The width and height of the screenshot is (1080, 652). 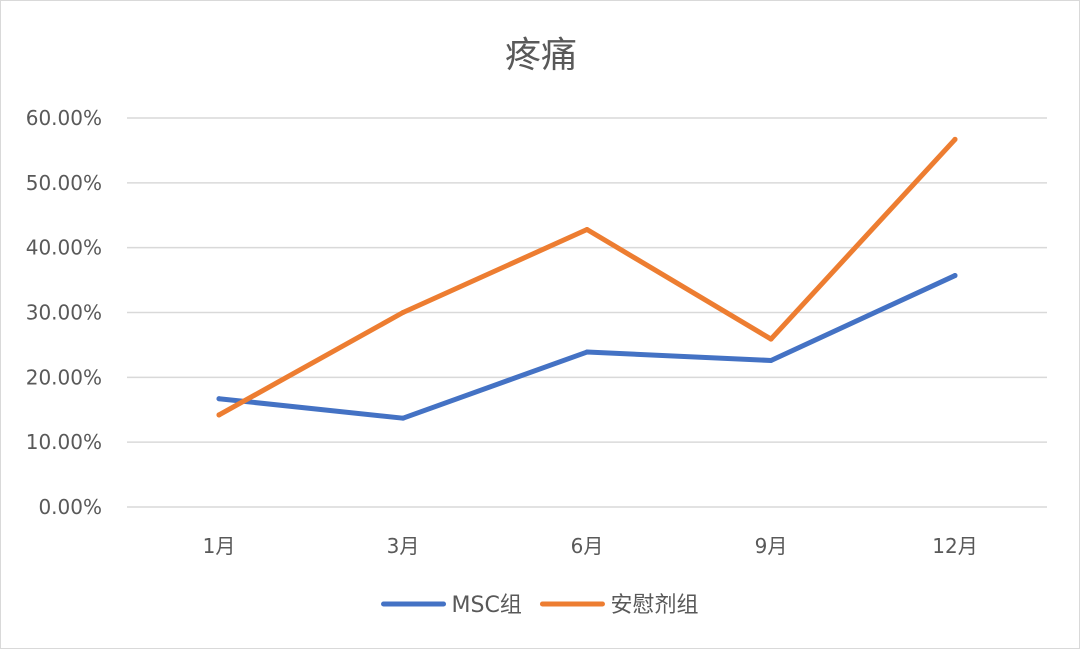 What do you see at coordinates (64, 248) in the screenshot?
I see `y-tick-label: 40.00%` at bounding box center [64, 248].